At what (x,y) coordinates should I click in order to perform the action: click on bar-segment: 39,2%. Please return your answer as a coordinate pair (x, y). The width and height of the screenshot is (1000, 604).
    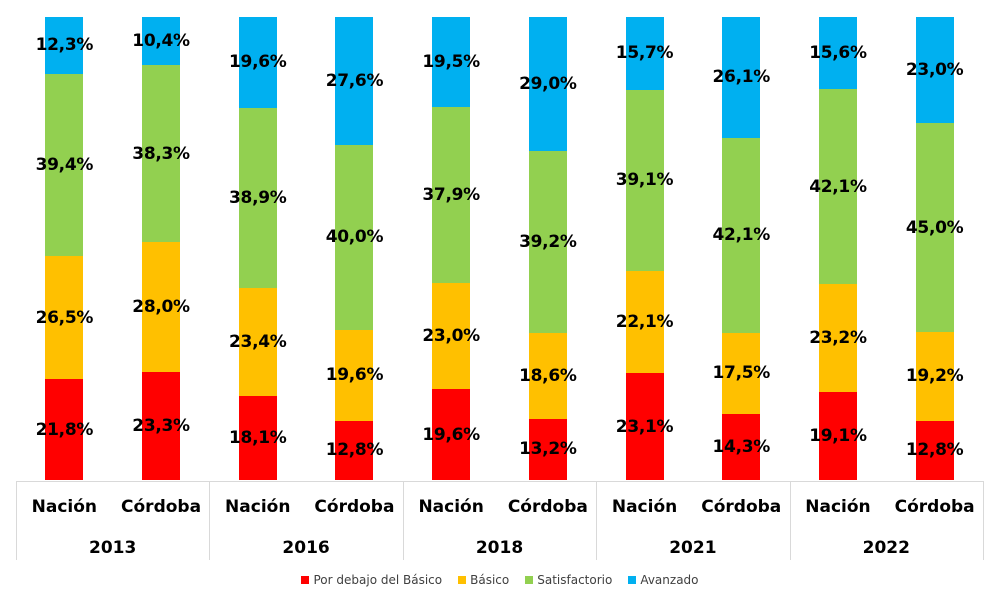
    Looking at the image, I should click on (548, 242).